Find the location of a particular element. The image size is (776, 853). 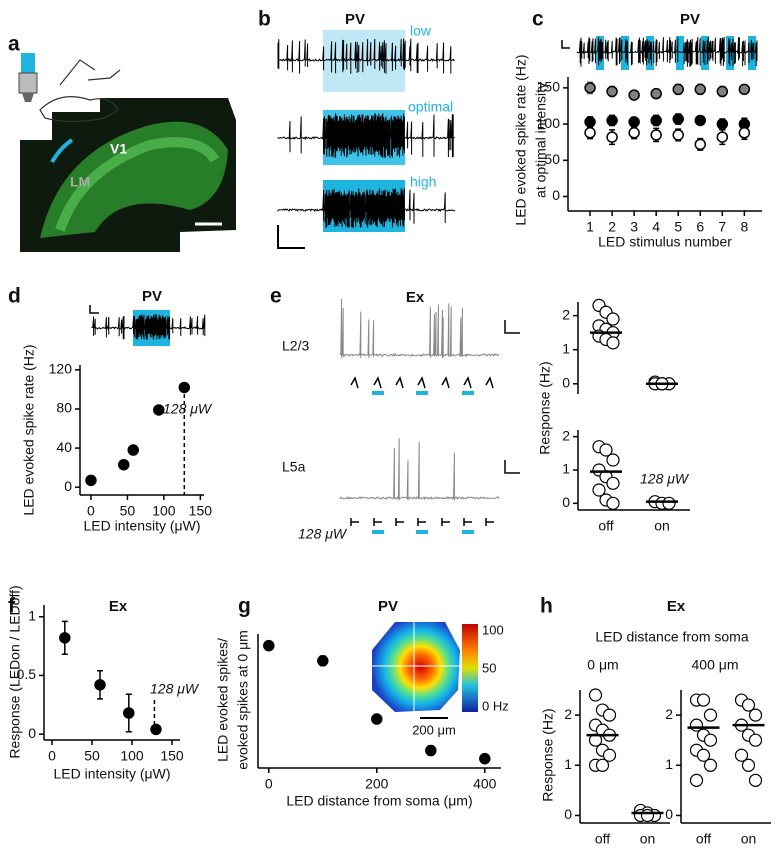

scale-bar is located at coordinates (291, 237).